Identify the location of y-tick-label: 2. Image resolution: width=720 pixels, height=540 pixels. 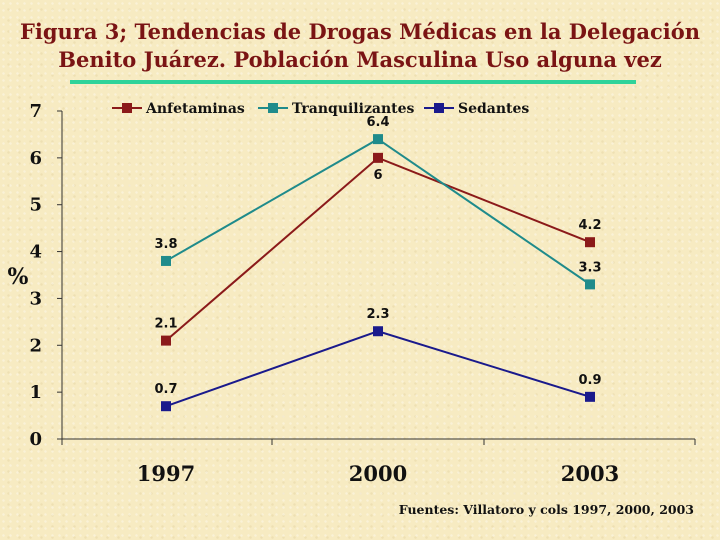
(35, 345).